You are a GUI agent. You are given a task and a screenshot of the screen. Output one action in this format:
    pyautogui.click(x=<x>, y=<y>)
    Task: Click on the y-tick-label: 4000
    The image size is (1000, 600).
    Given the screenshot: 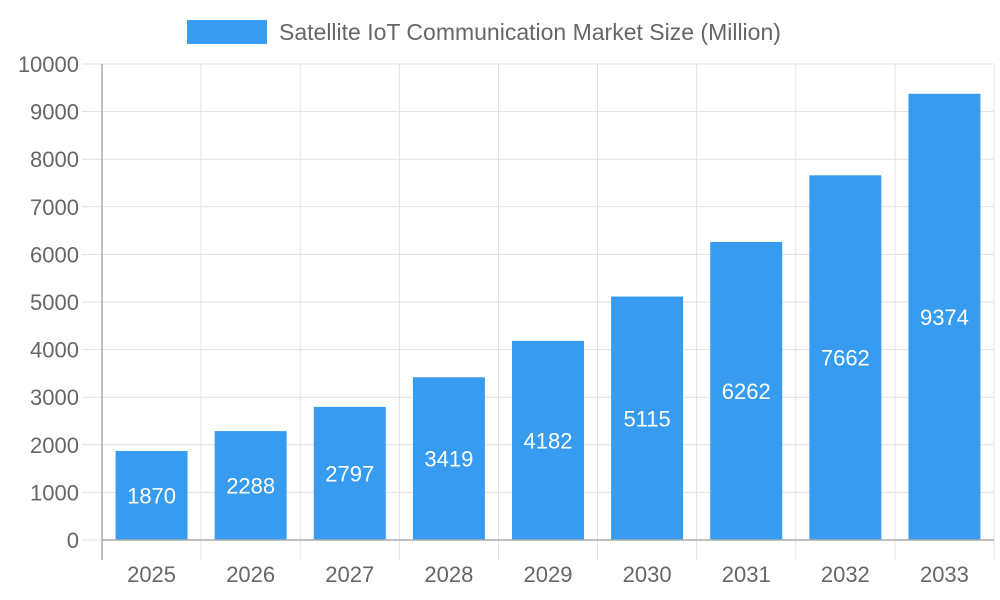 What is the action you would take?
    pyautogui.click(x=54, y=350)
    